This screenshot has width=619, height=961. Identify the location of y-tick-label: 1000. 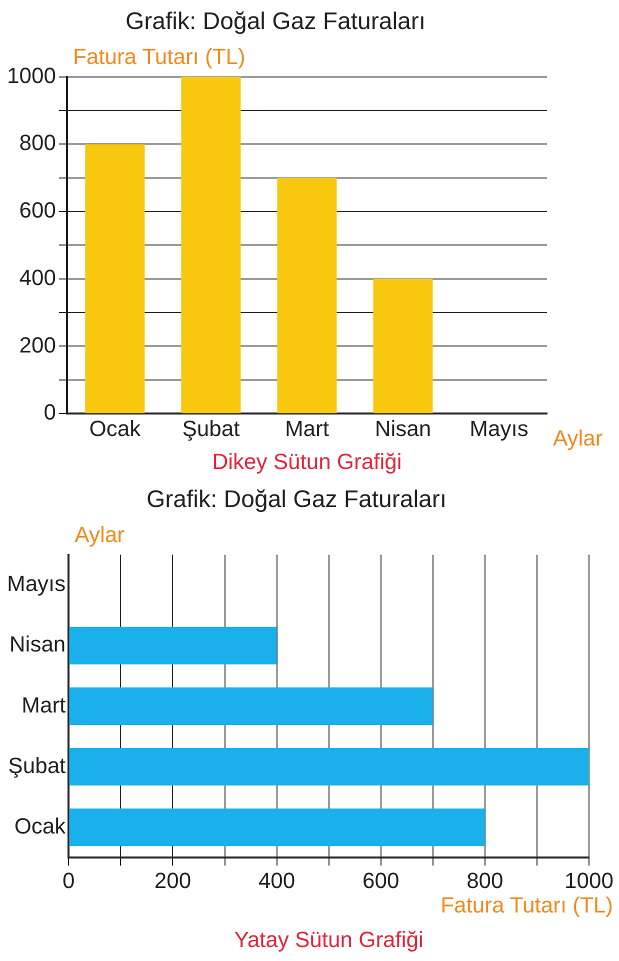
(31, 75).